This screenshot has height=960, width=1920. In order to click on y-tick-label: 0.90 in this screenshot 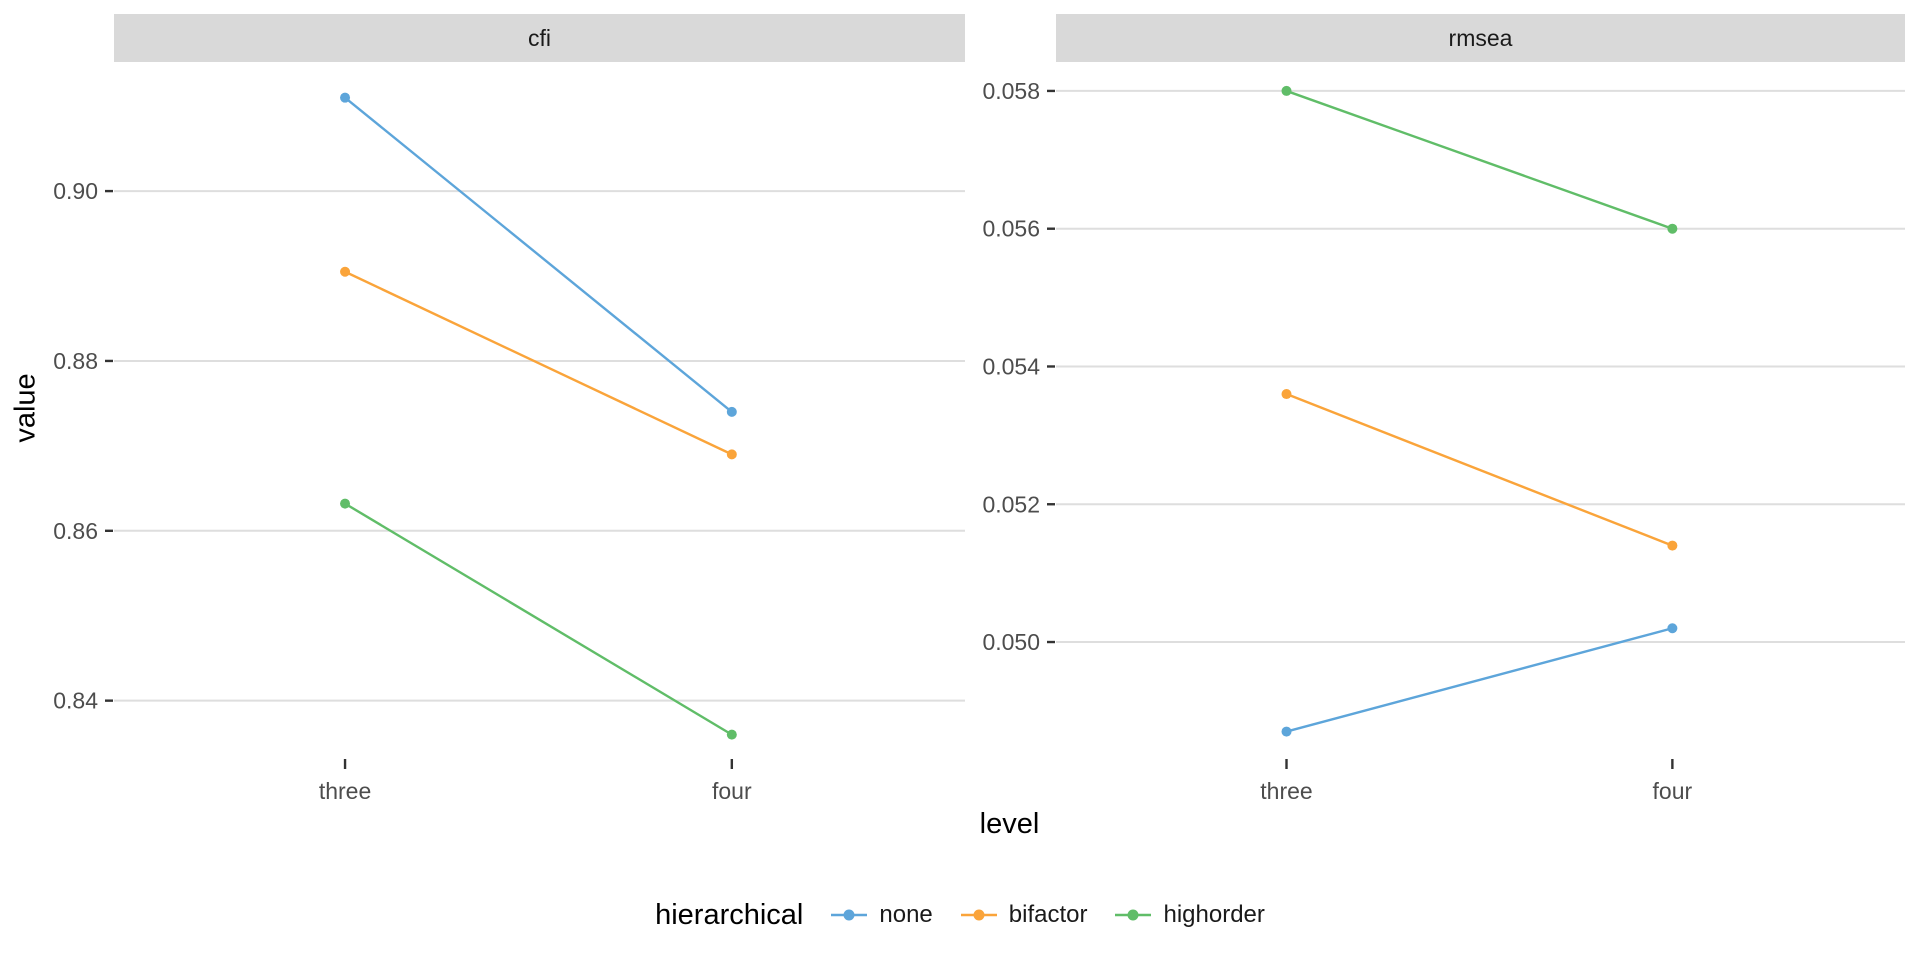, I will do `click(75, 191)`.